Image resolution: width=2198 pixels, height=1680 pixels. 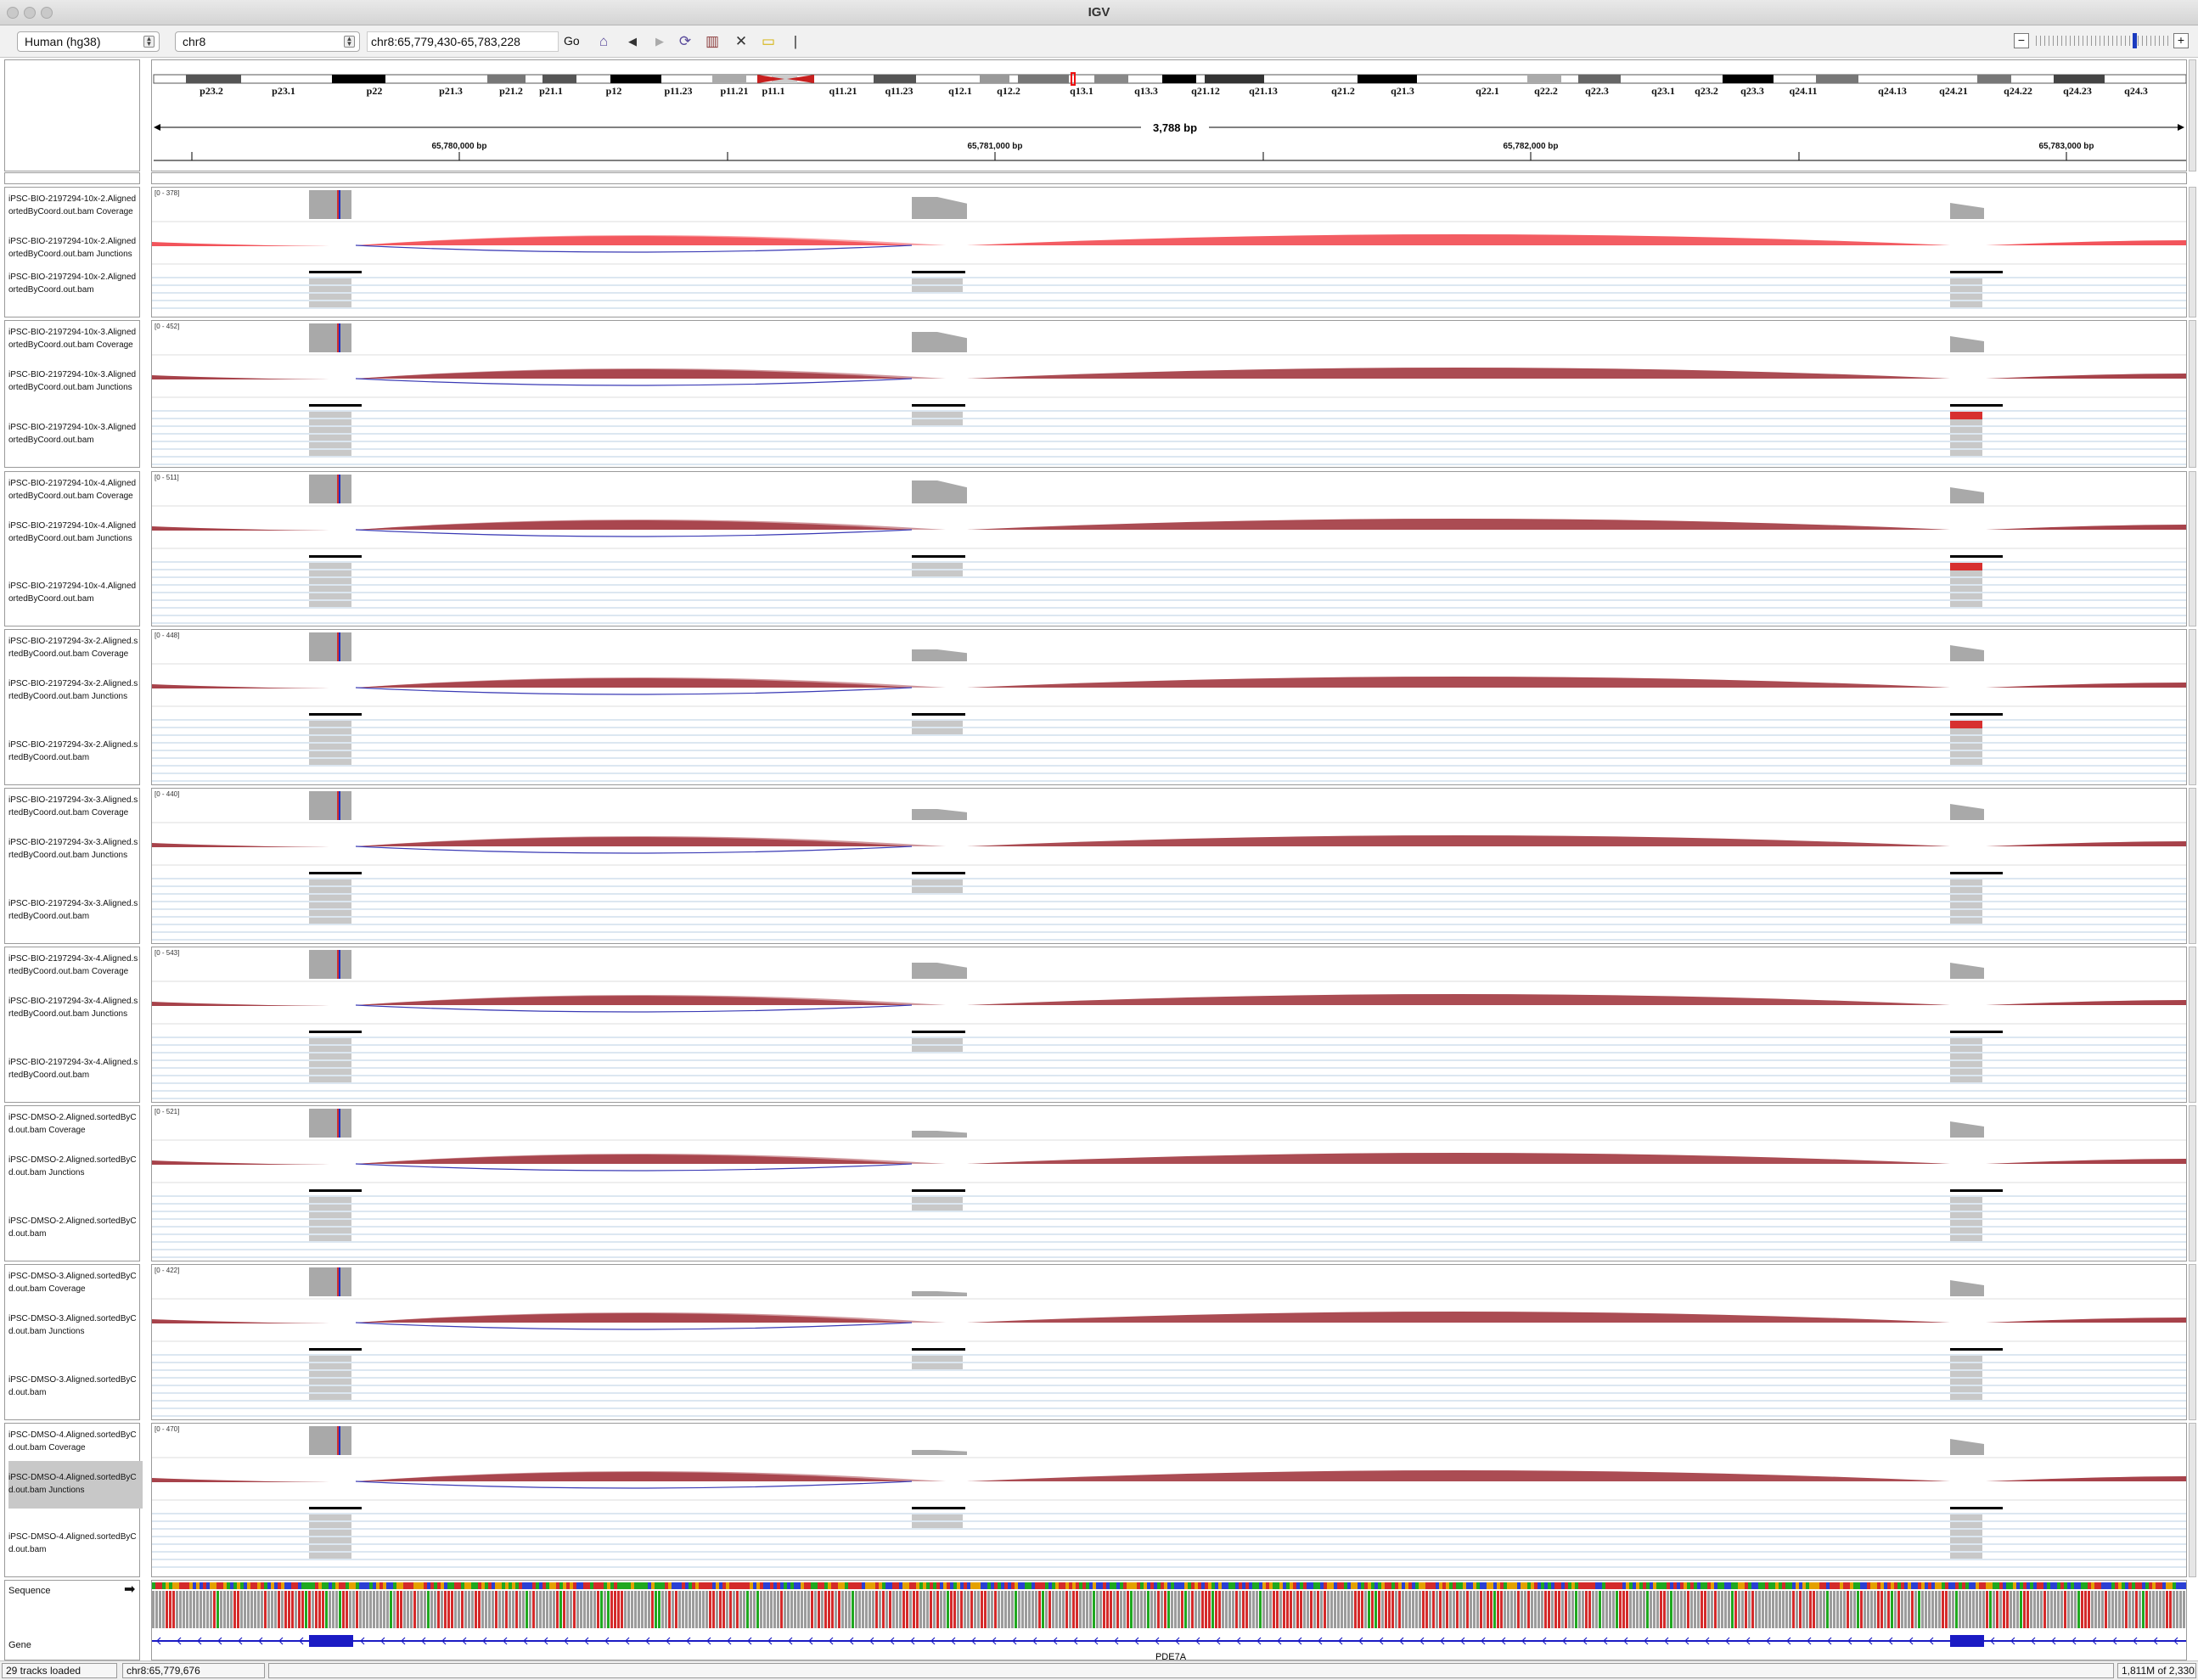 I want to click on genome-select: Human (hg38) ▲ ▼, so click(x=88, y=41).